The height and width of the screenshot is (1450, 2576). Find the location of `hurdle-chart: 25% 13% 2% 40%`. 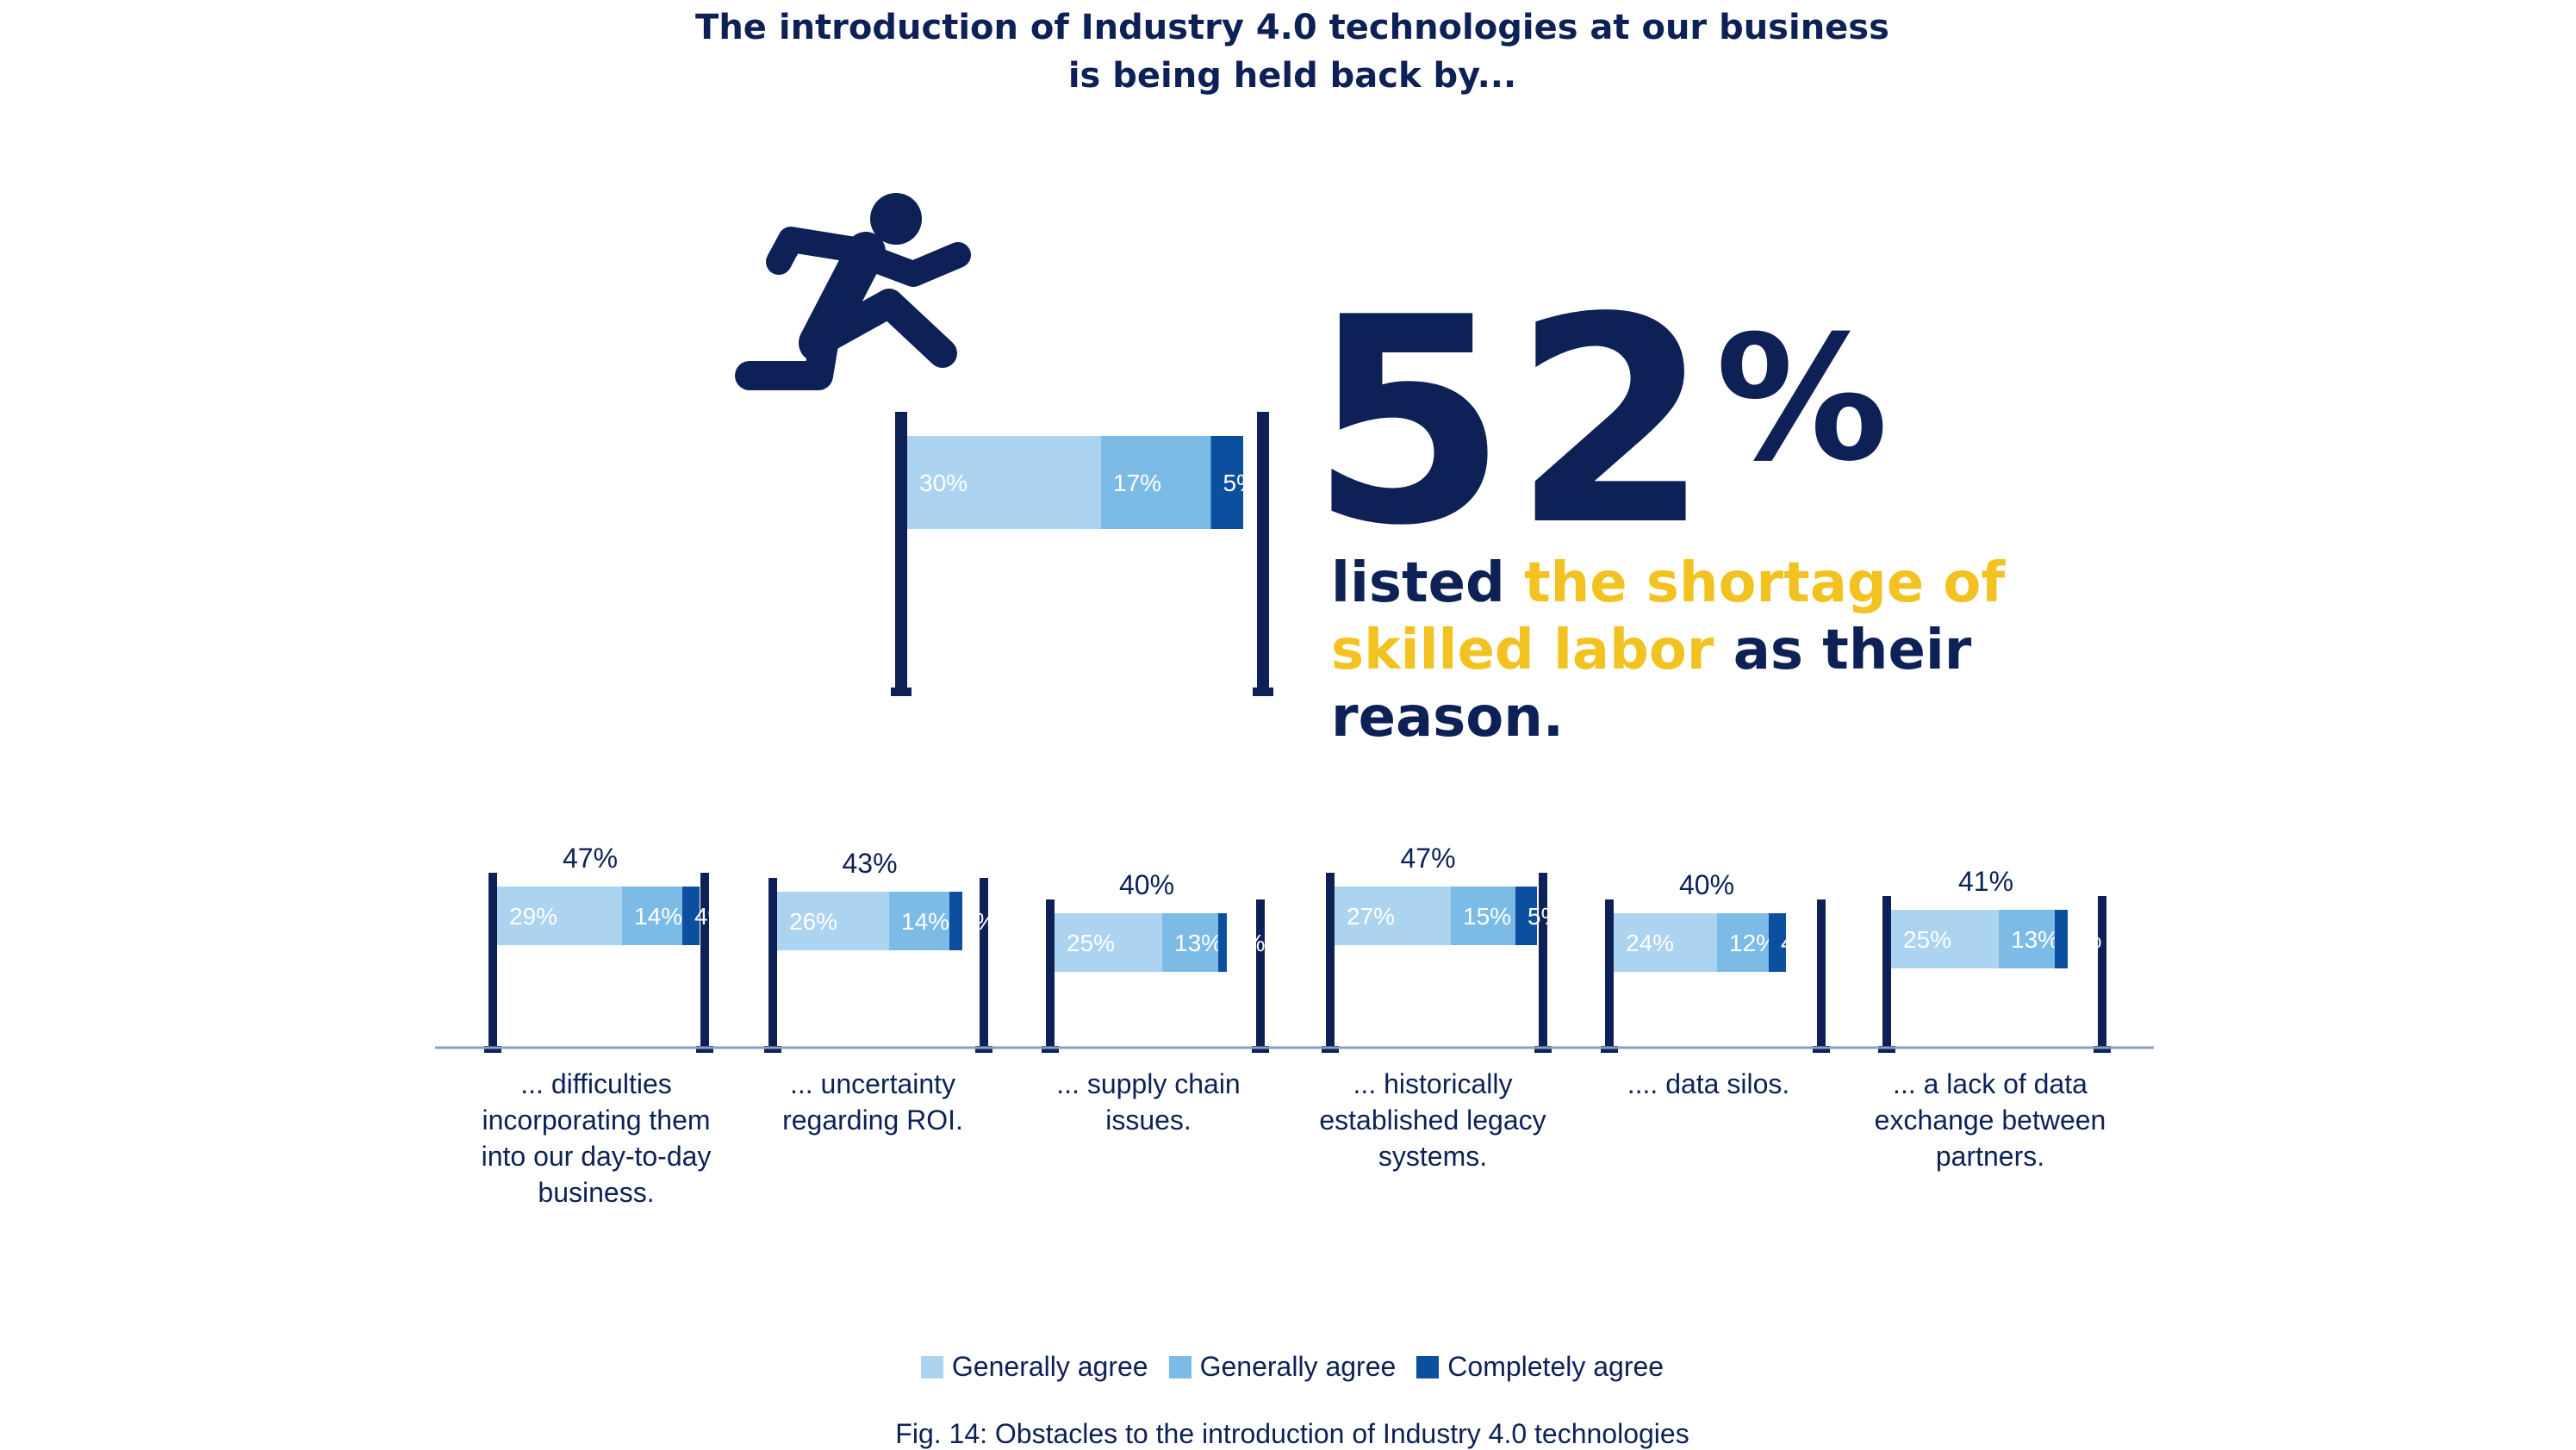

hurdle-chart: 25% 13% 2% 40% is located at coordinates (1156, 961).